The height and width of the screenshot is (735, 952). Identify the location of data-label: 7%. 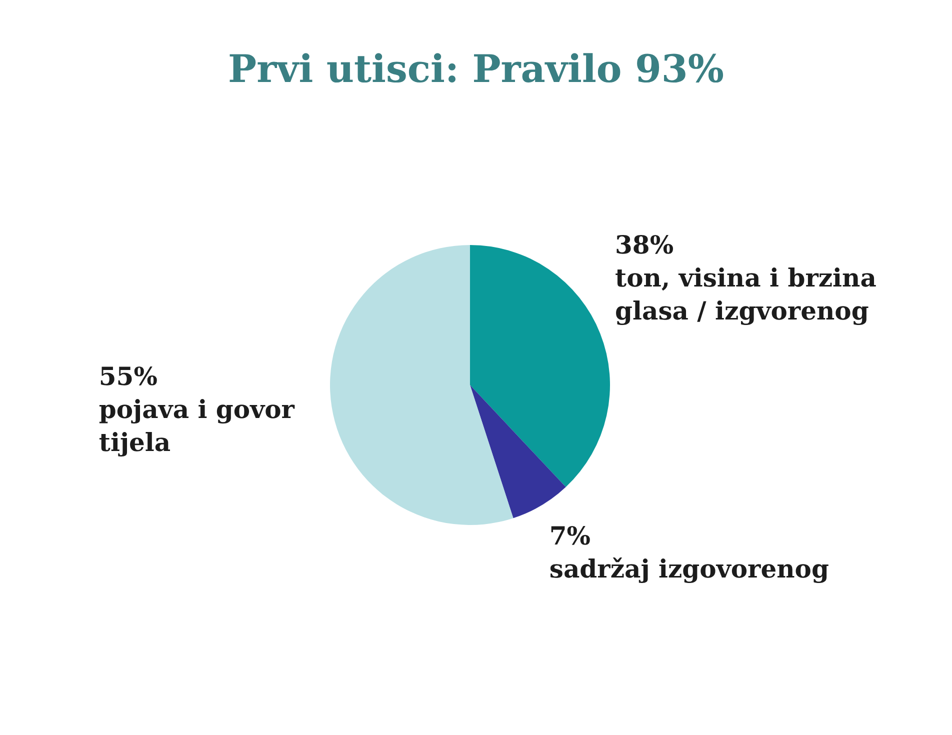
(570, 535).